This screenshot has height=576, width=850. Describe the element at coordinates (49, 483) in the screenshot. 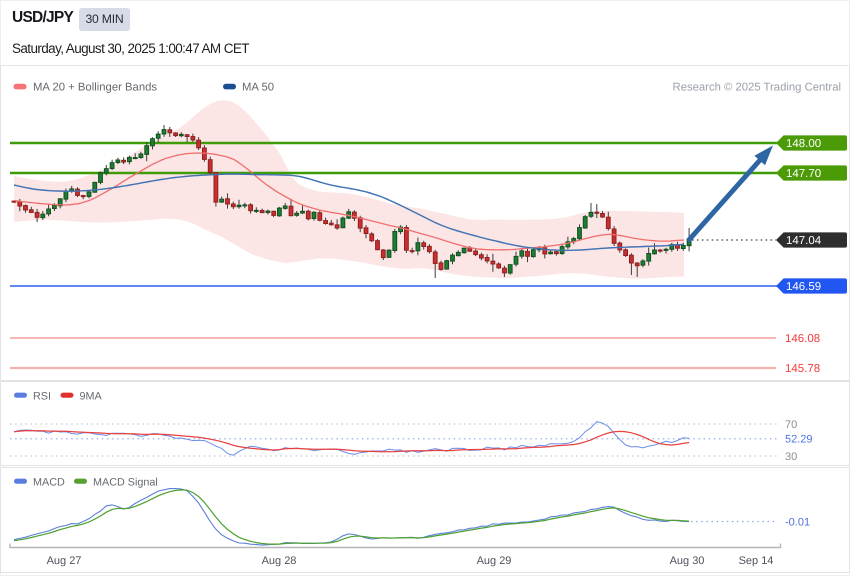

I see `svg-text: MACD` at that location.